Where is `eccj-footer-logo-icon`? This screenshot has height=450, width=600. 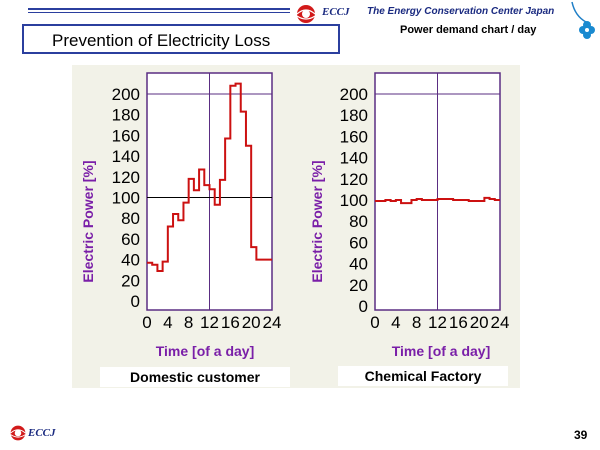
eccj-footer-logo-icon is located at coordinates (18, 435).